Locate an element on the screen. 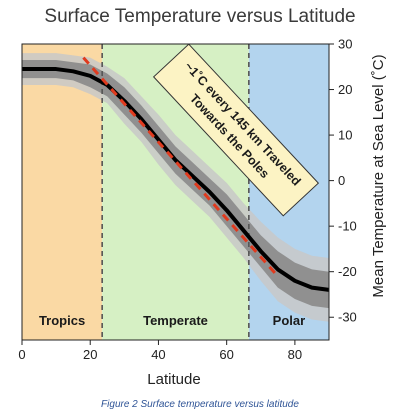 The height and width of the screenshot is (420, 400). zone-label-polar: Polar is located at coordinates (289, 320).